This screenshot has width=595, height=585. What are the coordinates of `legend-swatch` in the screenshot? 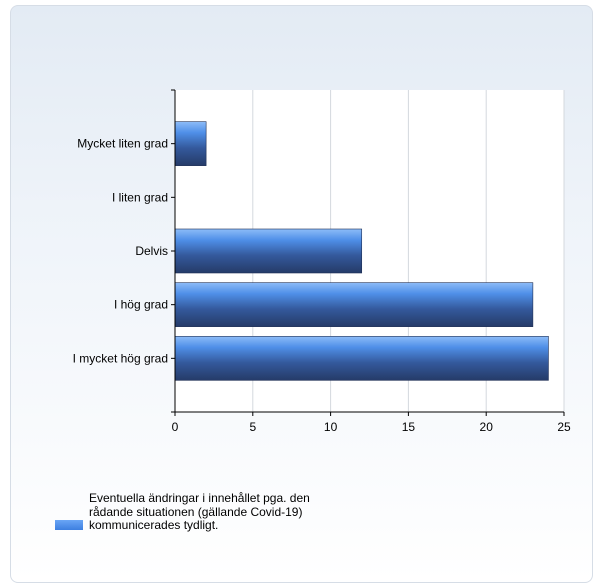 It's located at (69, 525).